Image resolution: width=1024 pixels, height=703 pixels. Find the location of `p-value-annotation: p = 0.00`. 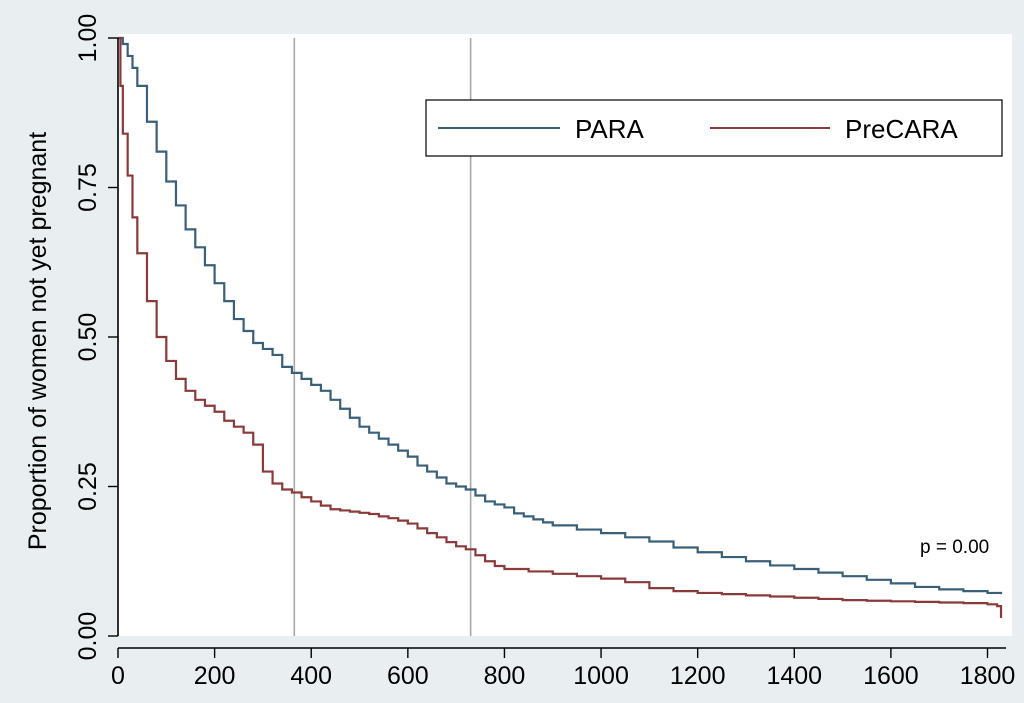

p-value-annotation: p = 0.00 is located at coordinates (954, 547).